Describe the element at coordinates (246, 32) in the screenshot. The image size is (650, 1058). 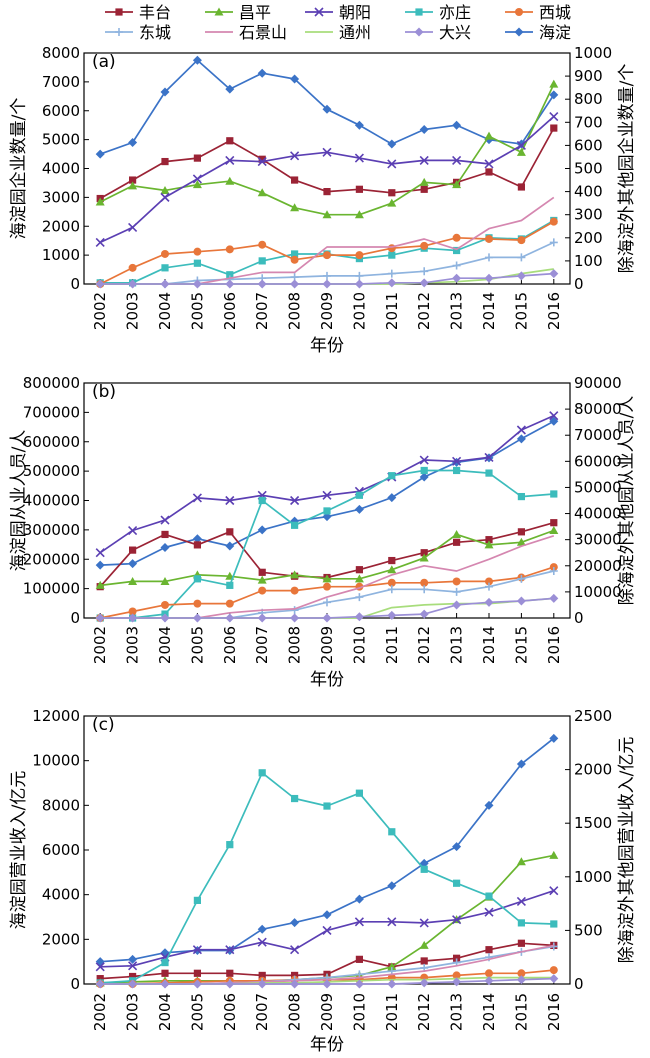
I see `legend-item-shijingshan: 石景山` at that location.